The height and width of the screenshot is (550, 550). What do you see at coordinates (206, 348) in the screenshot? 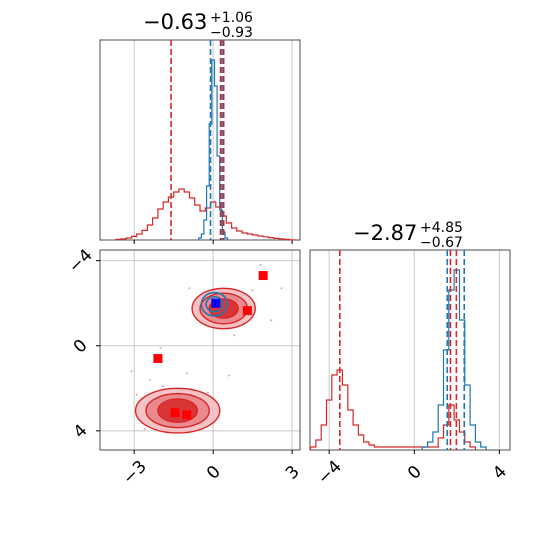
I see `joint-contours` at bounding box center [206, 348].